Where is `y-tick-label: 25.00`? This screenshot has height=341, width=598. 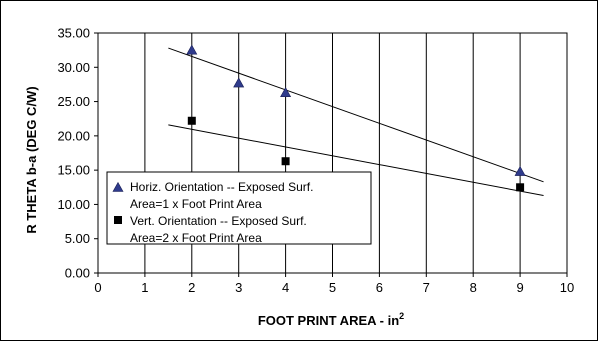 y-tick-label: 25.00 is located at coordinates (73, 101).